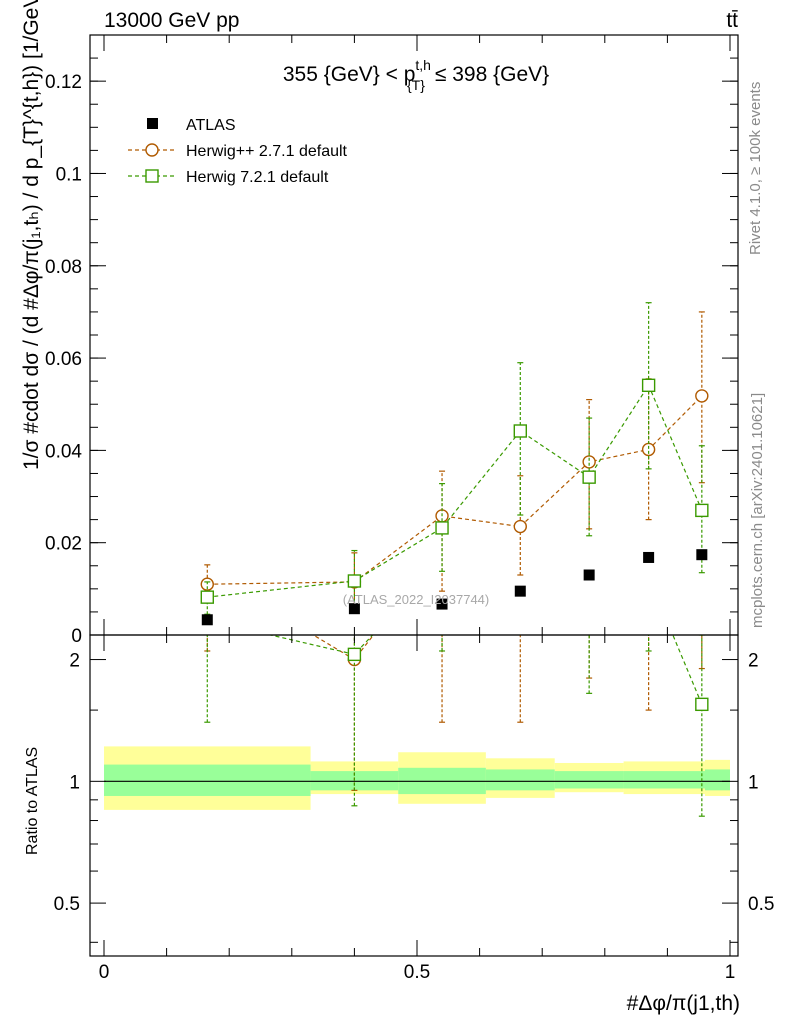 The height and width of the screenshot is (1024, 786). Describe the element at coordinates (761, 904) in the screenshot. I see `ratio-y-tick-label-right: 0.5` at that location.